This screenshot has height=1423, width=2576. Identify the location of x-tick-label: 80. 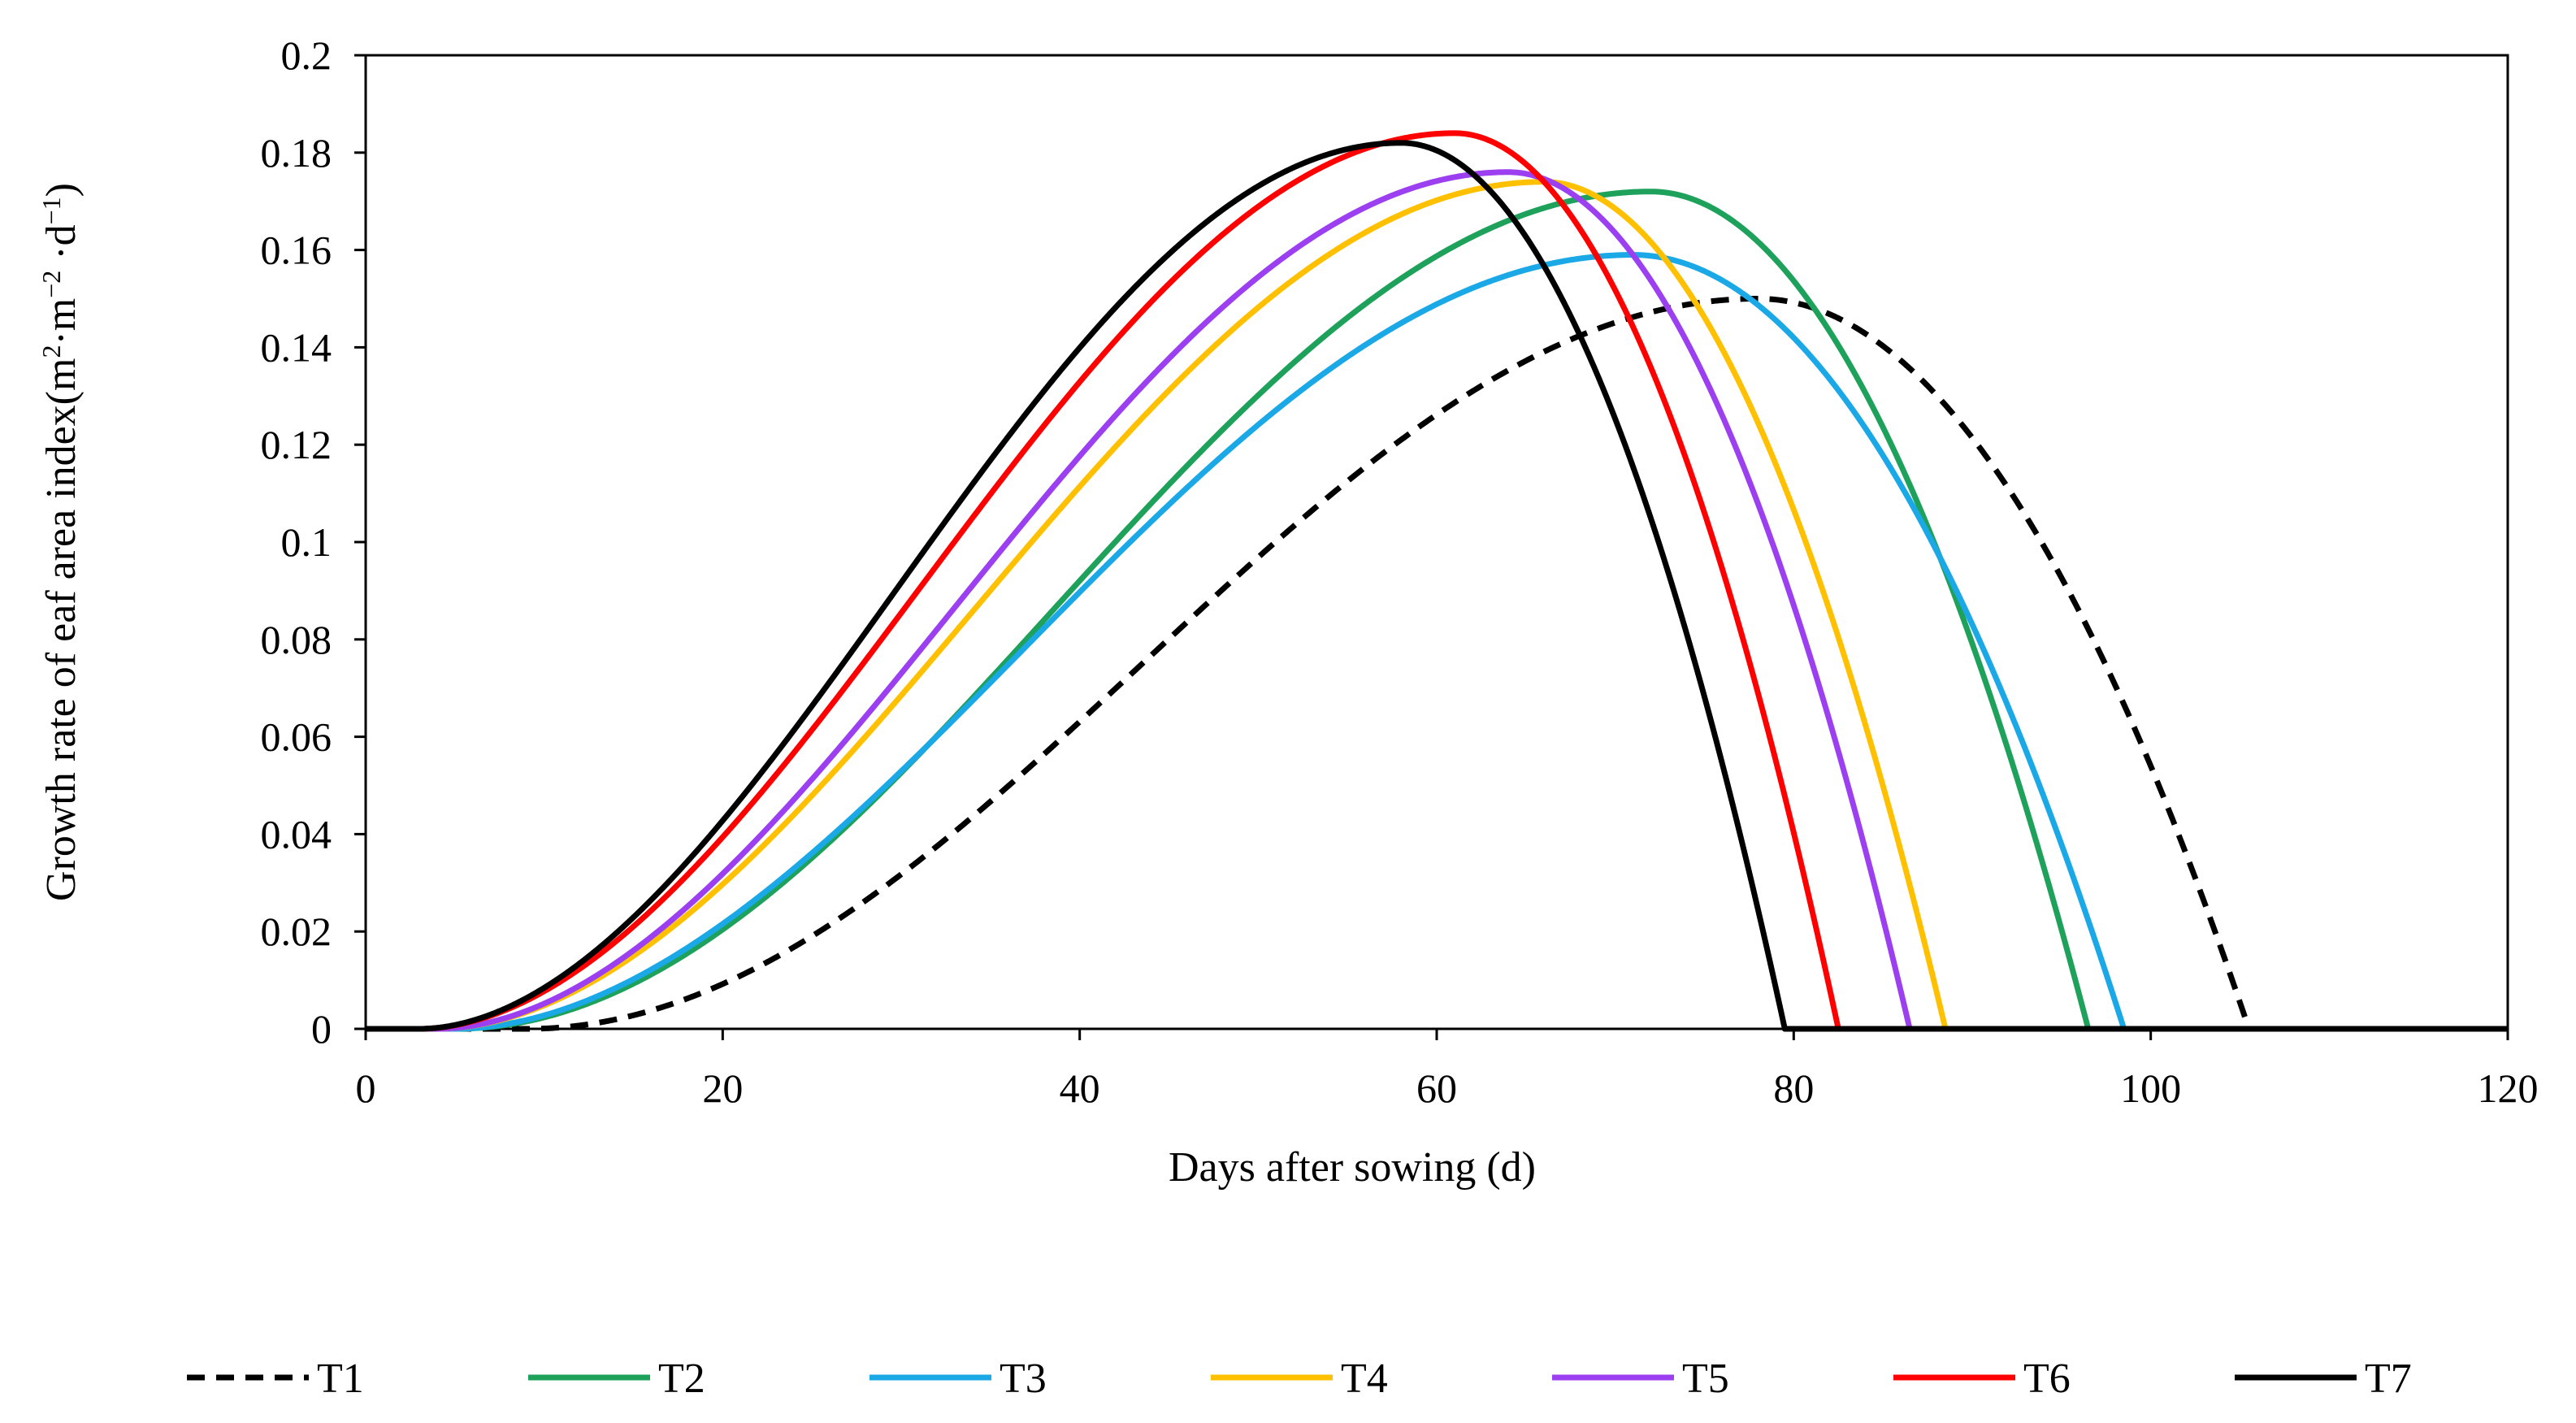
(1794, 1088).